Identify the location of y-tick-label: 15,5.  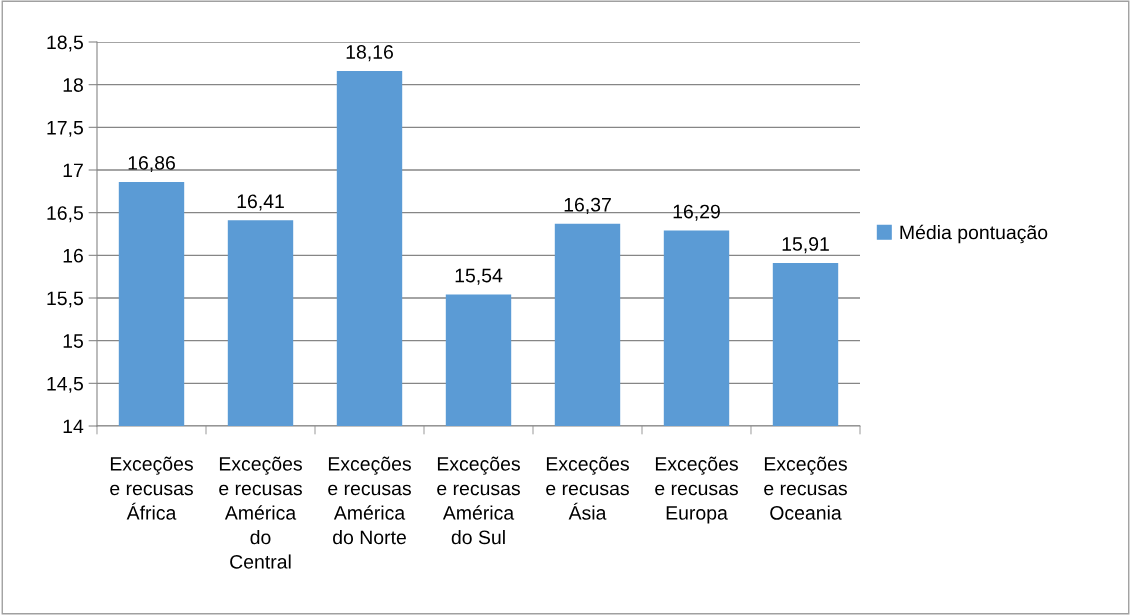
(65, 299).